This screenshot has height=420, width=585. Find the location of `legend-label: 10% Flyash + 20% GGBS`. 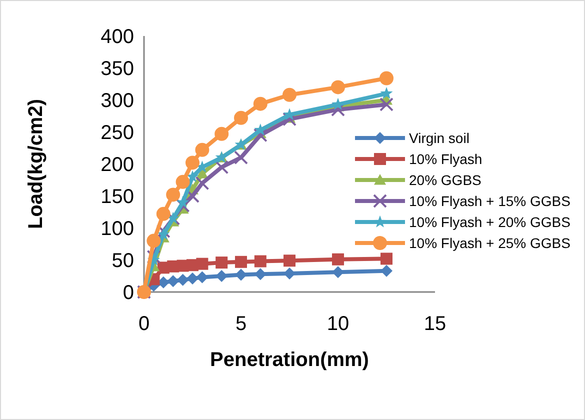

legend-label: 10% Flyash + 20% GGBS is located at coordinates (489, 222).